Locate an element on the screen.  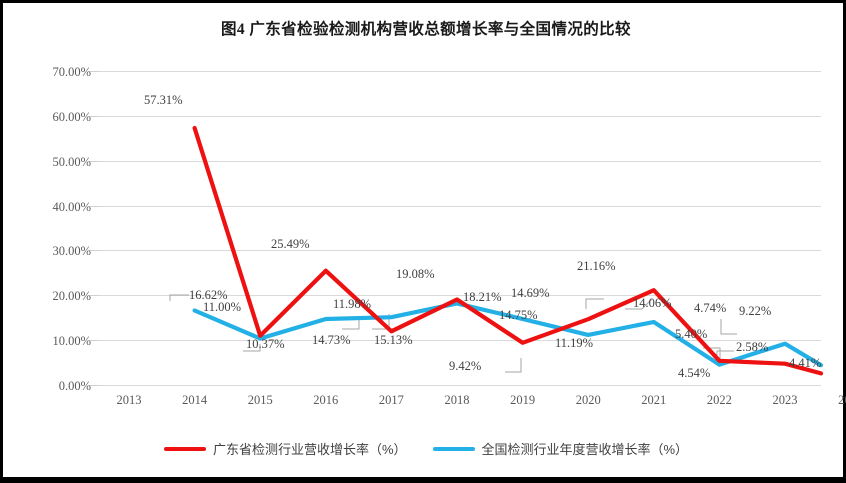
series-line-national is located at coordinates (508, 334).